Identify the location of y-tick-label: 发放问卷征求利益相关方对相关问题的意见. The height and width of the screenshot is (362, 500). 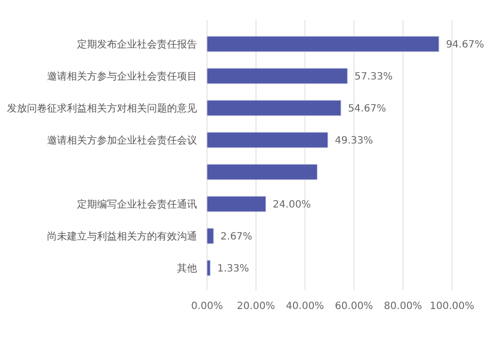
(102, 108).